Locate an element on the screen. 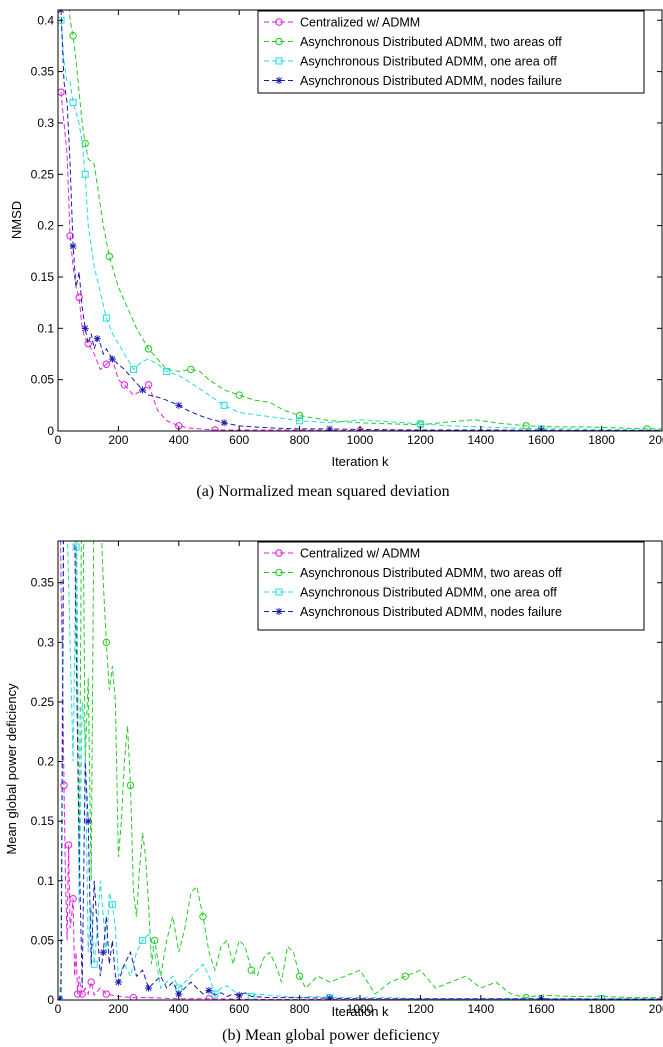 Image resolution: width=663 pixels, height=1047 pixels. legend-box is located at coordinates (451, 52).